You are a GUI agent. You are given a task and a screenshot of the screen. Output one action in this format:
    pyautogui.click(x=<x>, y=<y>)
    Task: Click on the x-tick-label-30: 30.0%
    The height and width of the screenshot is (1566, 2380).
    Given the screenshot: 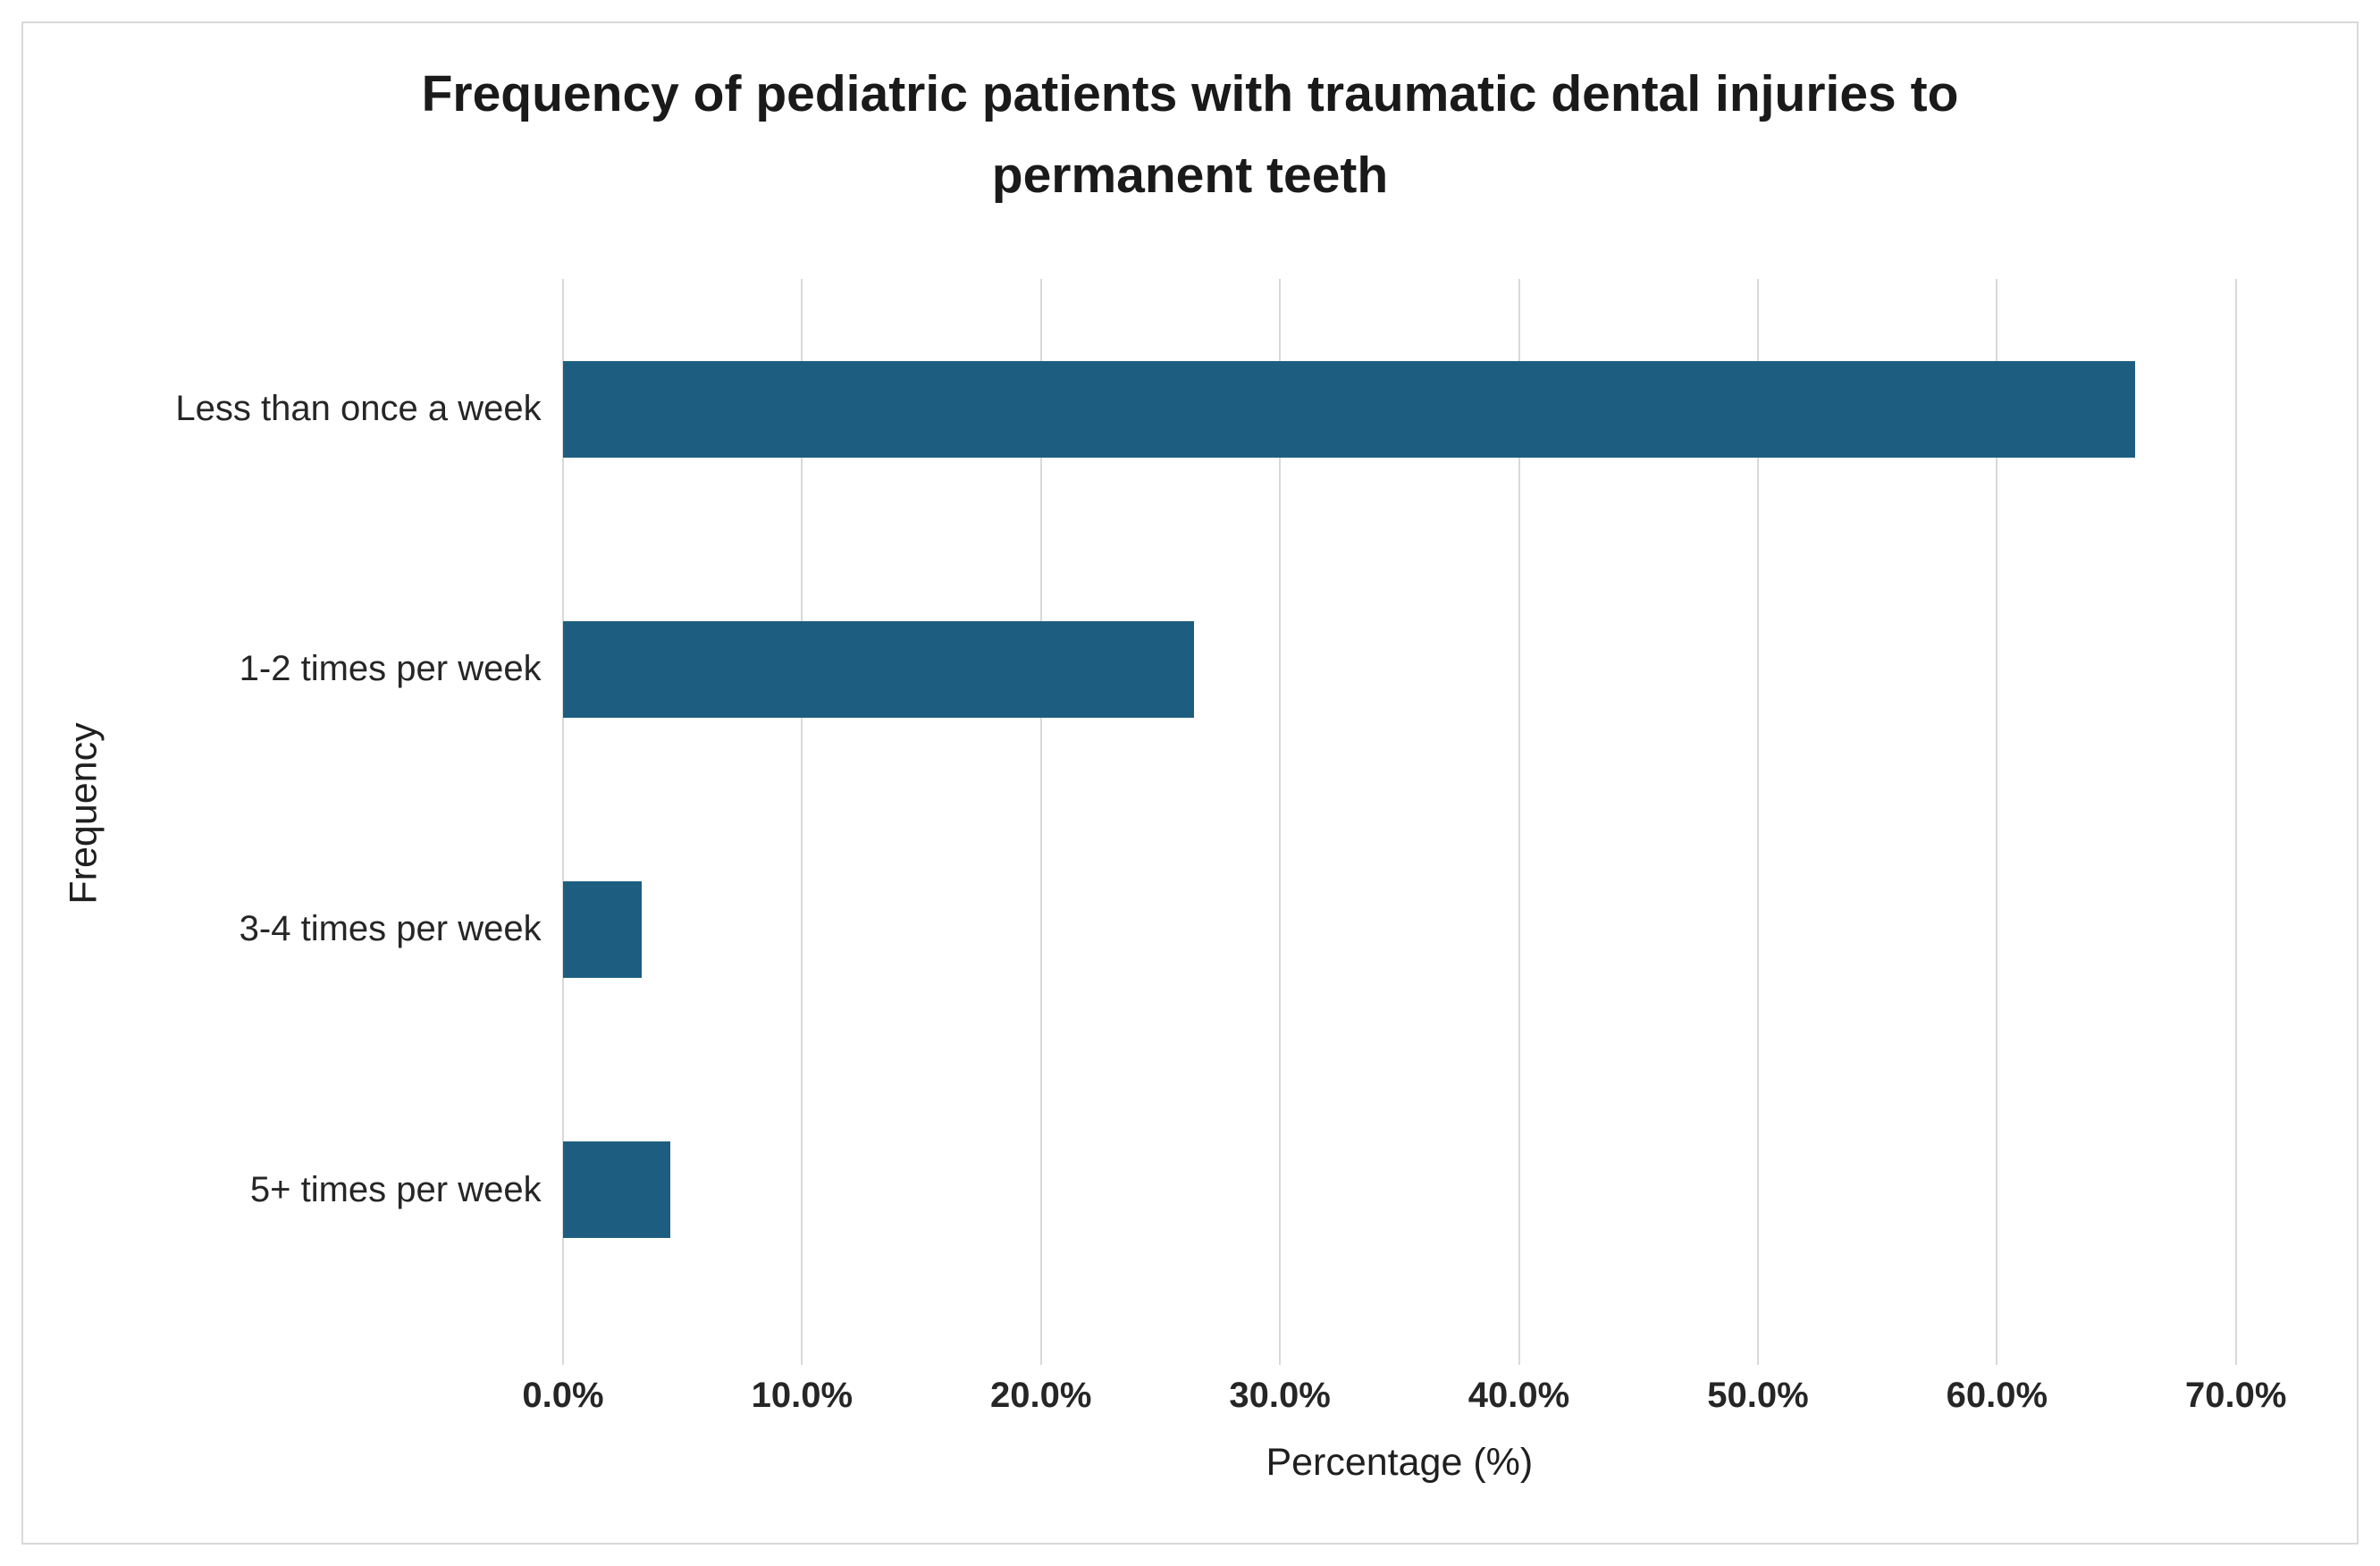 What is the action you would take?
    pyautogui.click(x=1280, y=1395)
    